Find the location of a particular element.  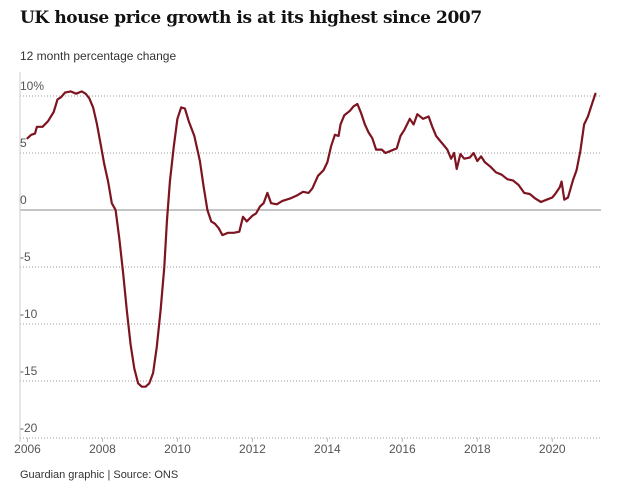

x-tick-labels: 2006 2008 2010 2012 2014 2016 2018 2020 is located at coordinates (290, 447).